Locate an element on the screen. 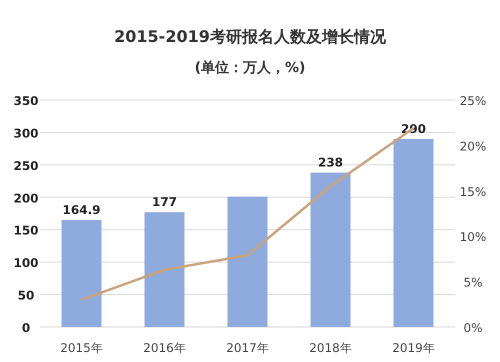 This screenshot has width=500, height=362. data-label: 164.9 is located at coordinates (81, 210).